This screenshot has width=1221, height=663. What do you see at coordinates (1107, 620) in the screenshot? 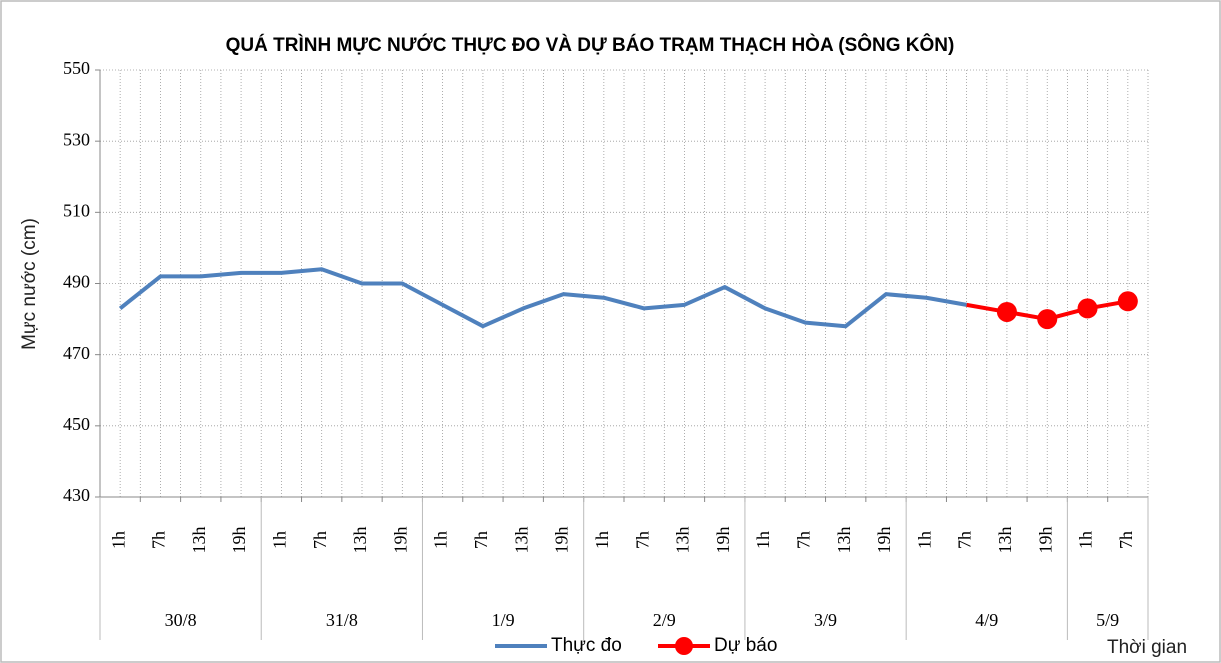
I see `group-label: 5/9` at bounding box center [1107, 620].